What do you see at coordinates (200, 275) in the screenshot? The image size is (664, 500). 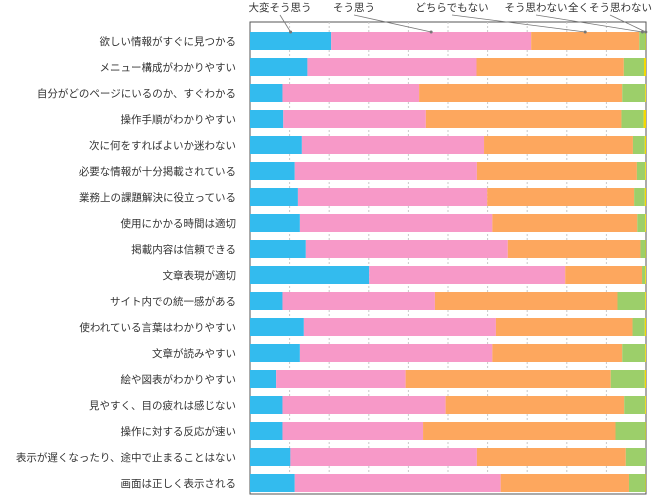 I see `category-label: 文章表現が適切` at bounding box center [200, 275].